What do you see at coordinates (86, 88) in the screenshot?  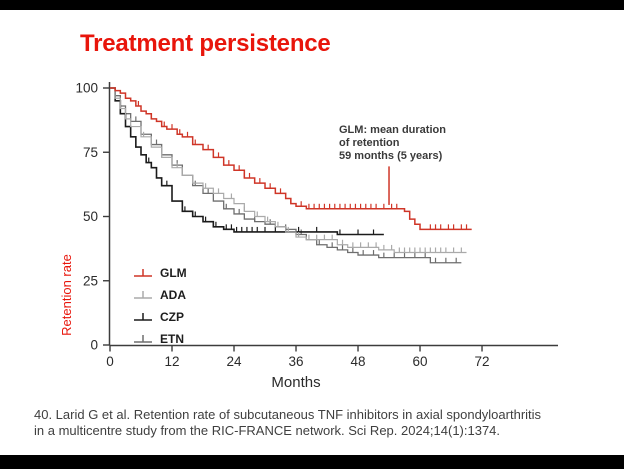 I see `y-tick-label: 100` at bounding box center [86, 88].